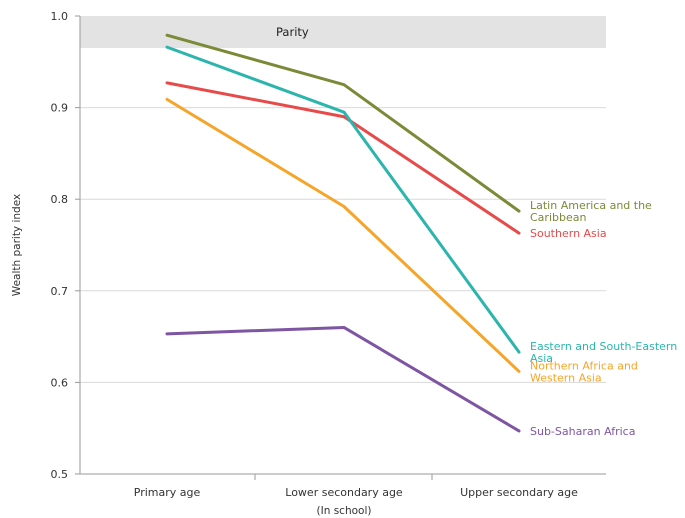 The image size is (685, 518). What do you see at coordinates (568, 233) in the screenshot?
I see `series-label: Southern Asia` at bounding box center [568, 233].